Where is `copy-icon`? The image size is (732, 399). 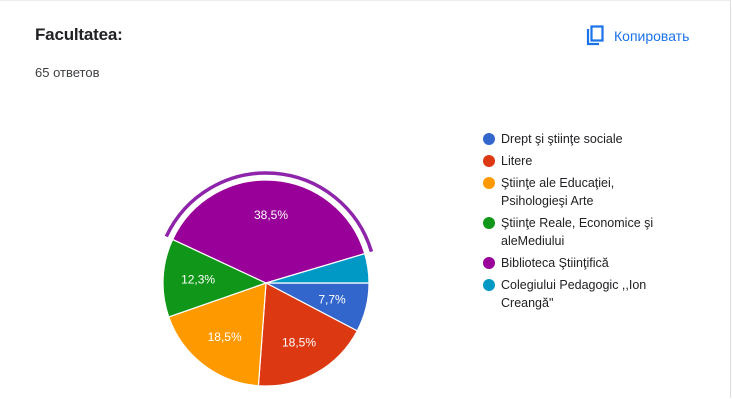 copy-icon is located at coordinates (595, 36).